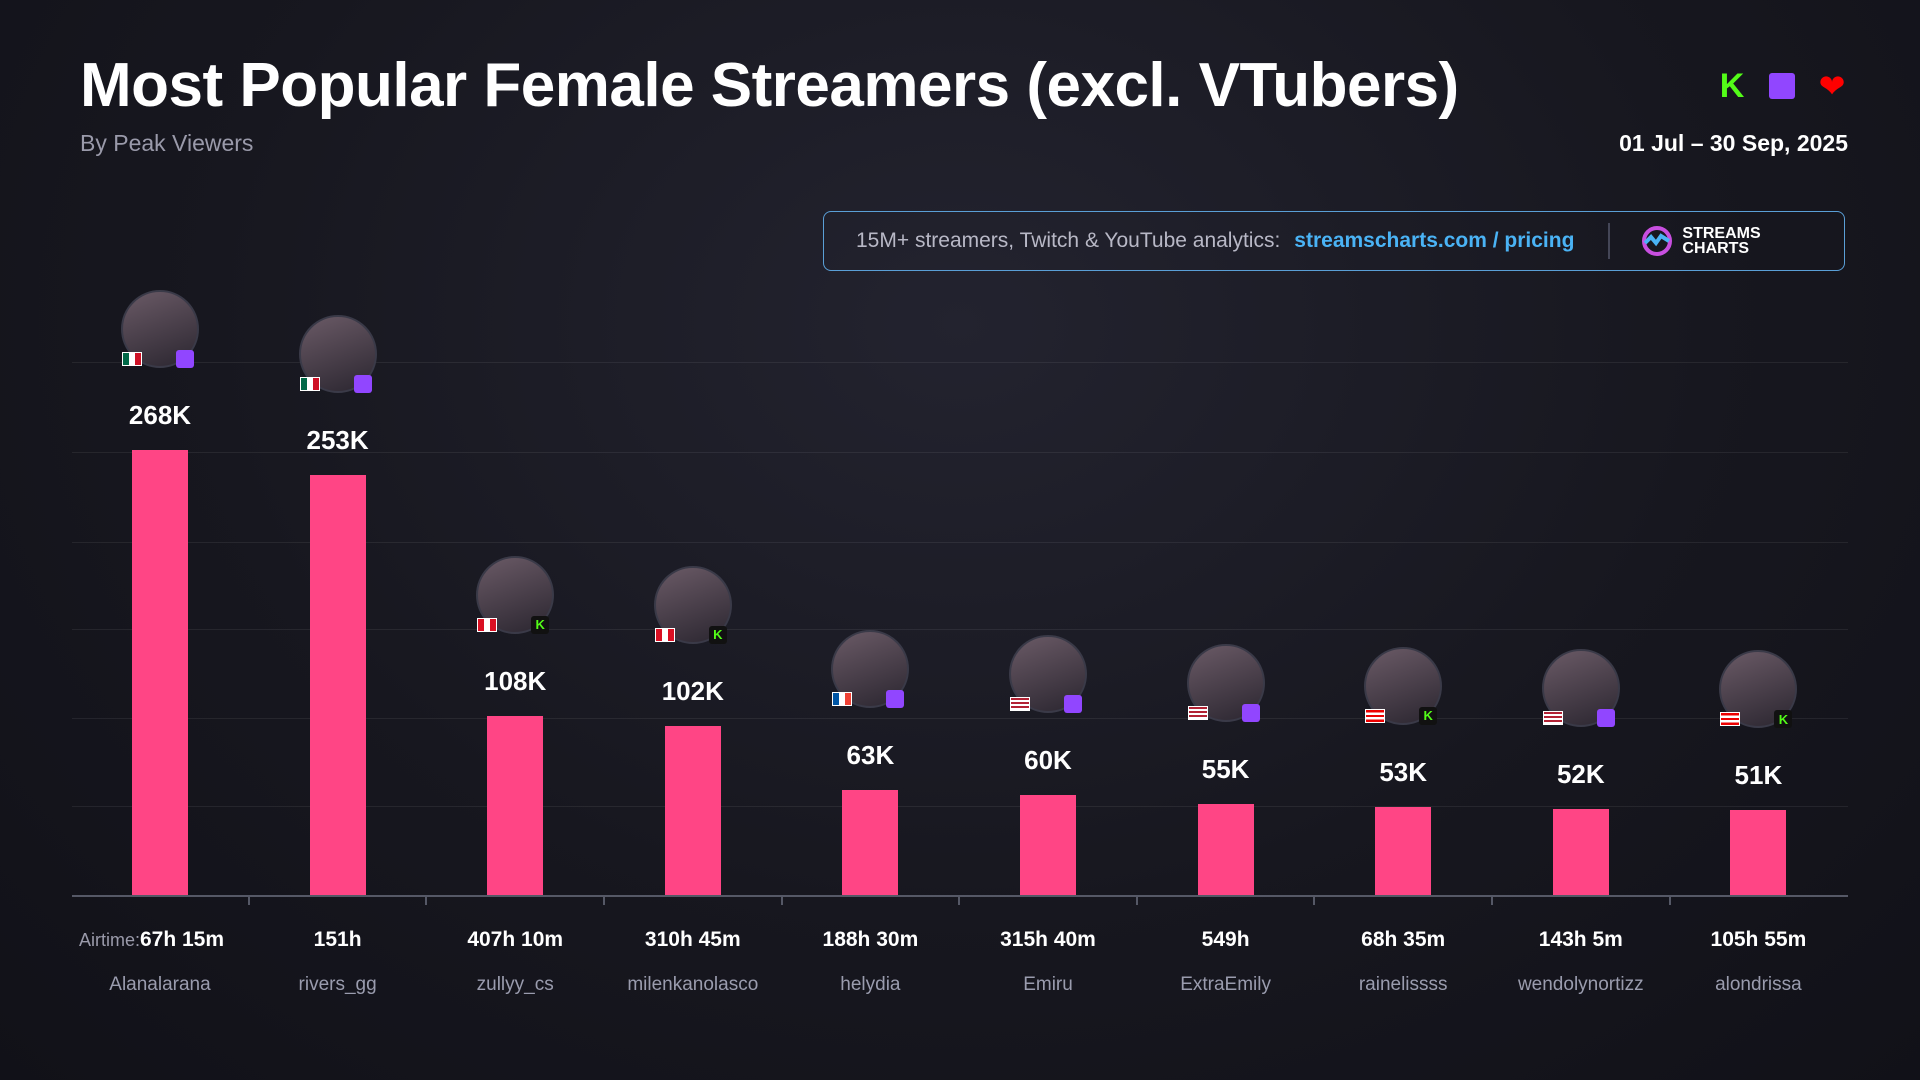 This screenshot has width=1920, height=1080. Describe the element at coordinates (1403, 939) in the screenshot. I see `airtime-value: 68h 35m` at that location.